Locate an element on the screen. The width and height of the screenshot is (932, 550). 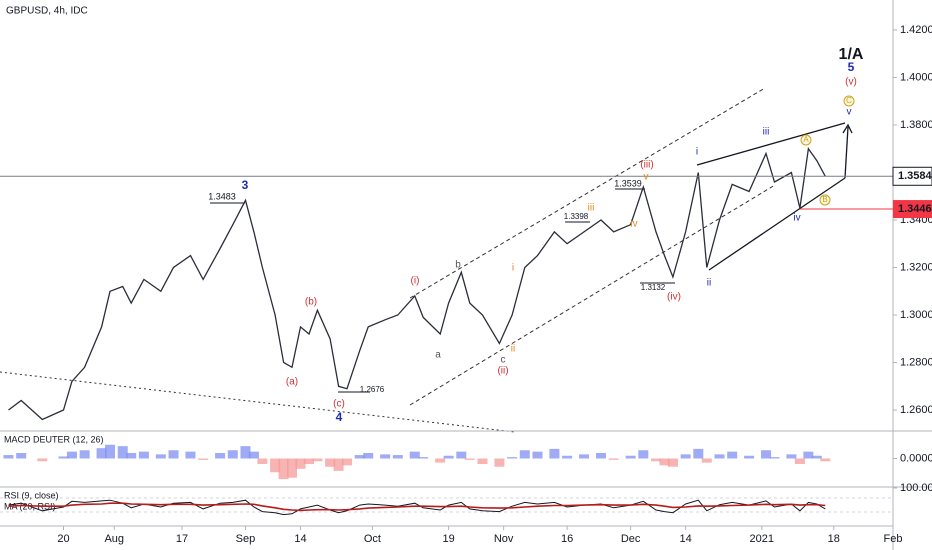
x-tick-label: Feb is located at coordinates (893, 539).